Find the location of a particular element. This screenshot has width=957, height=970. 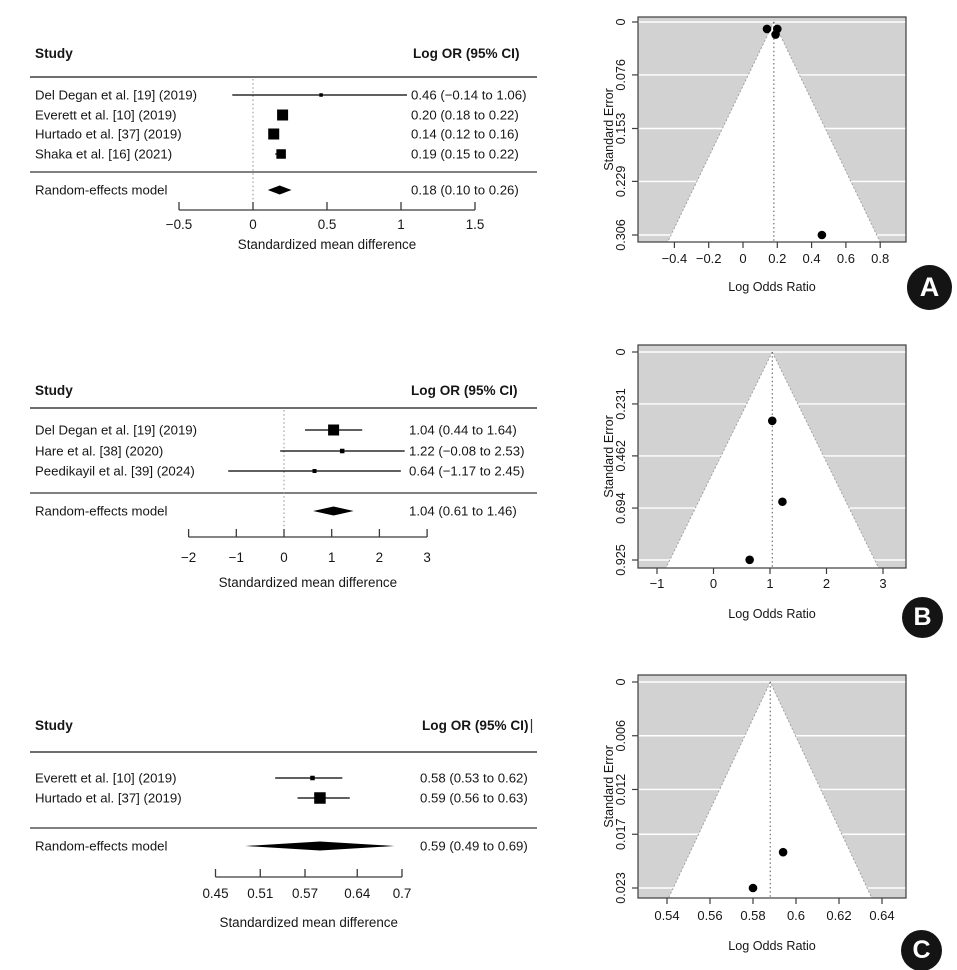

y-axis-tick-label: 0.012 is located at coordinates (621, 790).